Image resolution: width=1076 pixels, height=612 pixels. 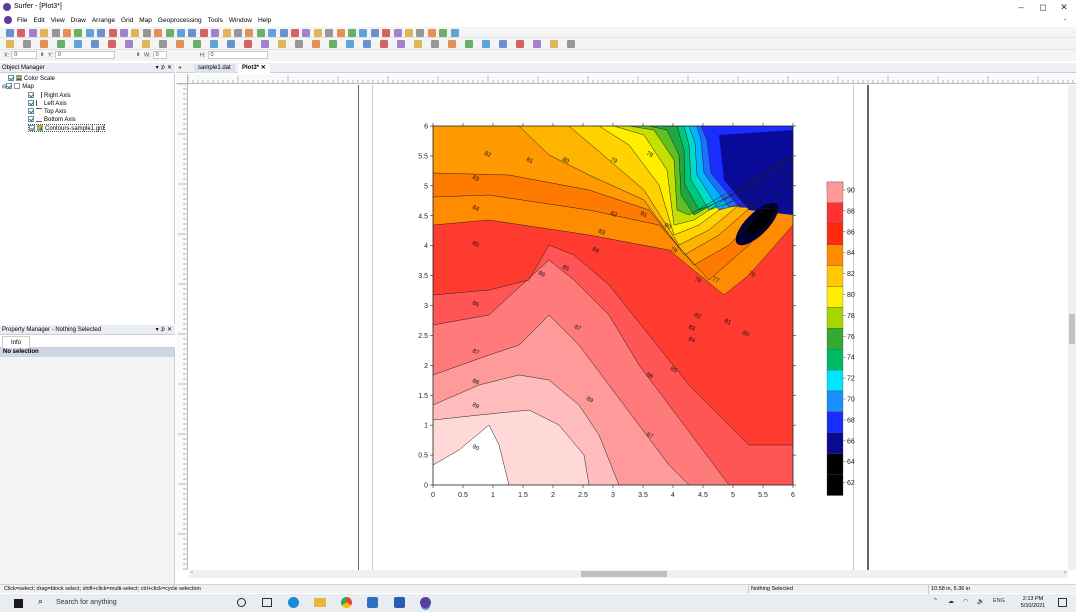 What do you see at coordinates (78, 20) in the screenshot?
I see `menu-draw: Draw` at bounding box center [78, 20].